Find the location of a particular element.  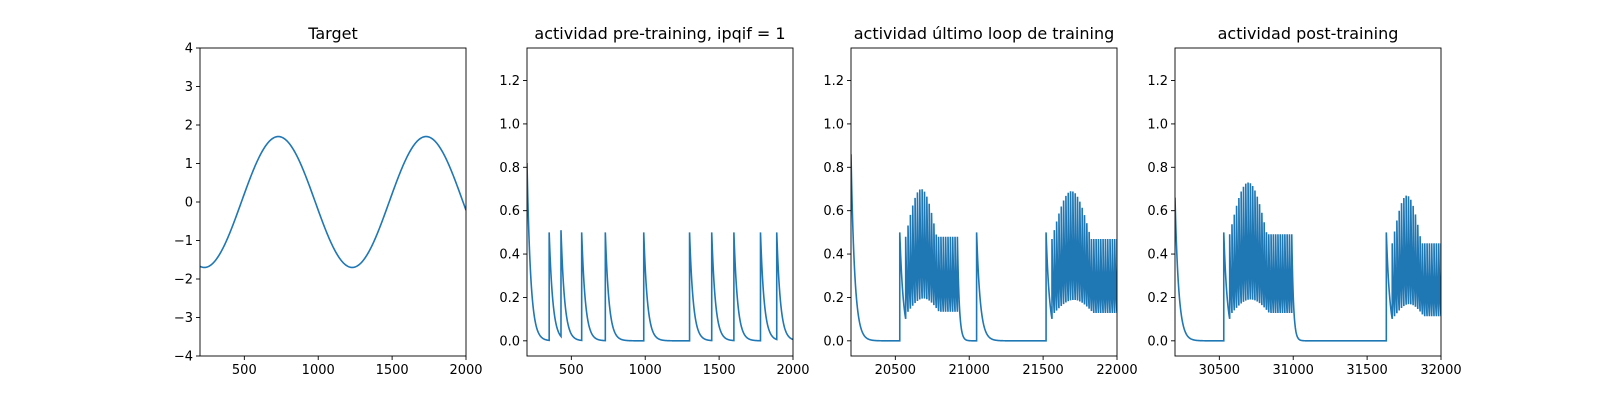

y-tick-label: −2 is located at coordinates (183, 280).